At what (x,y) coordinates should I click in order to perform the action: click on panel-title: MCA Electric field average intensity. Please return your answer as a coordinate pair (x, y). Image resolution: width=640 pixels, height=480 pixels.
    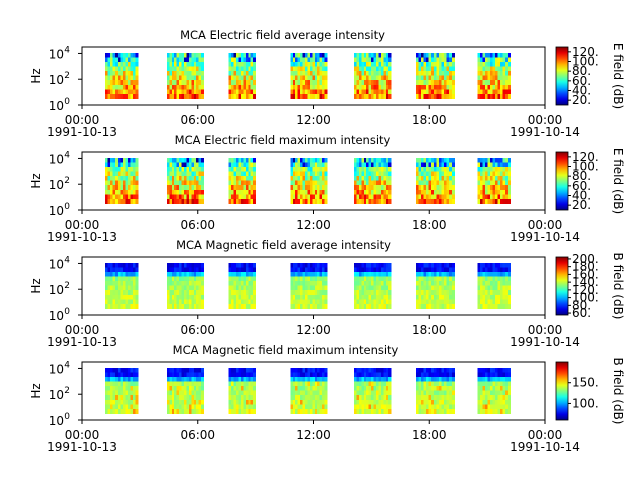
    Looking at the image, I should click on (282, 35).